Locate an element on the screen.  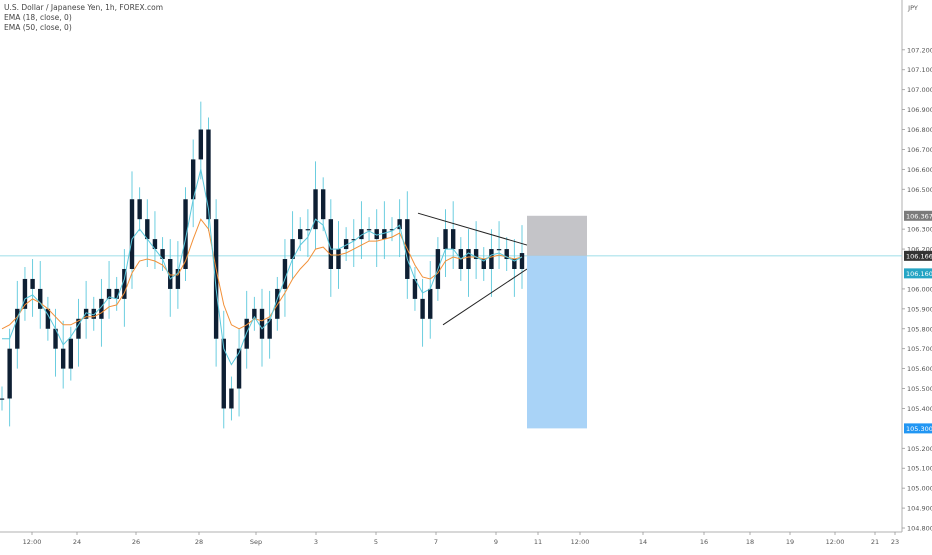
x-tick-label: 14 is located at coordinates (643, 542).